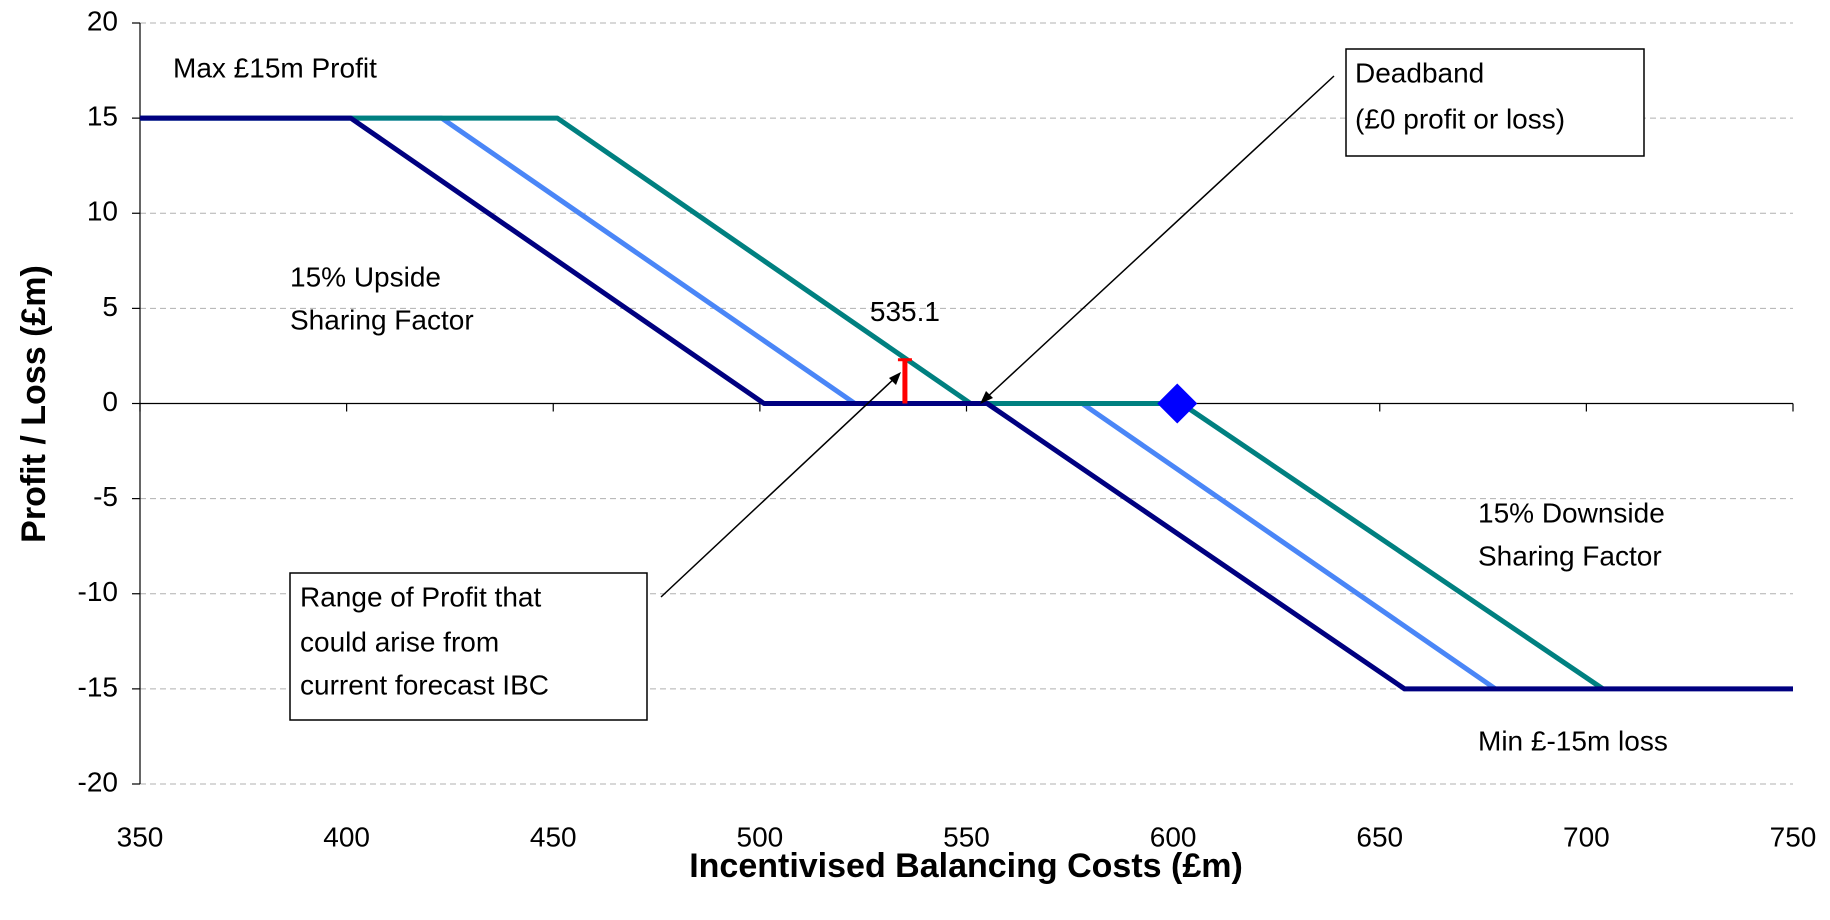  What do you see at coordinates (1573, 740) in the screenshot?
I see `annotation: Min £-15m loss` at bounding box center [1573, 740].